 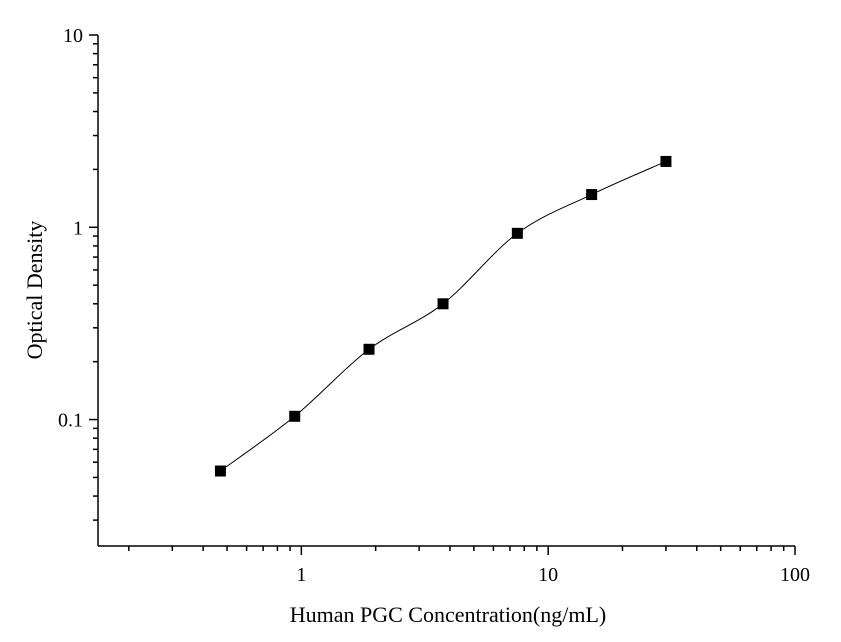 I want to click on y-tick-label: 1, so click(x=78, y=228).